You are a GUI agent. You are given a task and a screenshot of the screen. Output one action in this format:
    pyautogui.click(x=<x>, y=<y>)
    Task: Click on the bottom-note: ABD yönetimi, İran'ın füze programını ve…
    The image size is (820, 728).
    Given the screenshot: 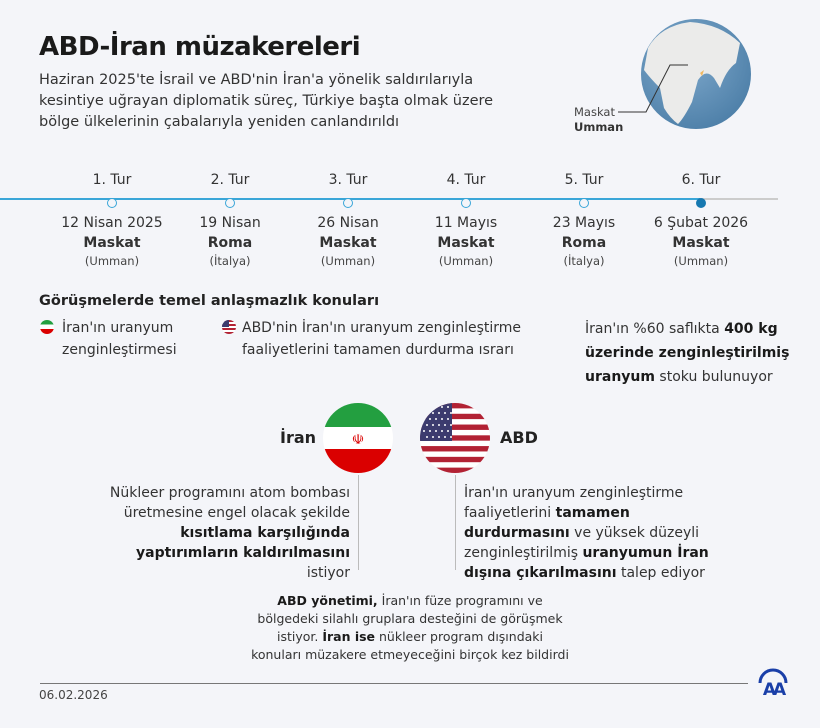 What is the action you would take?
    pyautogui.click(x=410, y=628)
    